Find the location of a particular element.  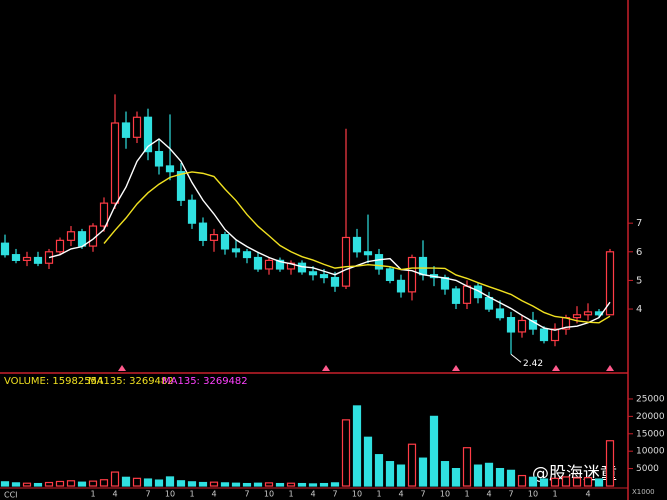

low-pointer is located at coordinates (516, 358).